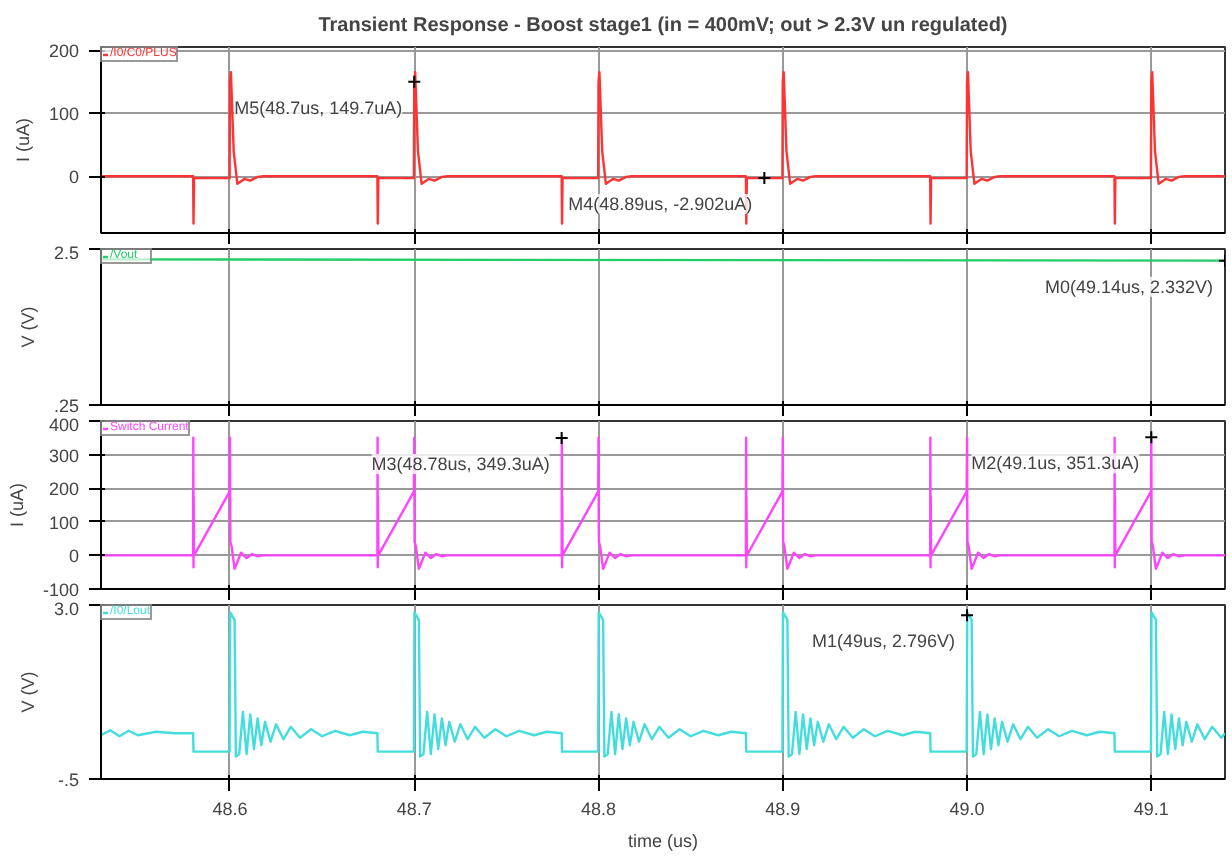  What do you see at coordinates (460, 464) in the screenshot?
I see `annotation: M3(48.78us, 349.3uA)` at bounding box center [460, 464].